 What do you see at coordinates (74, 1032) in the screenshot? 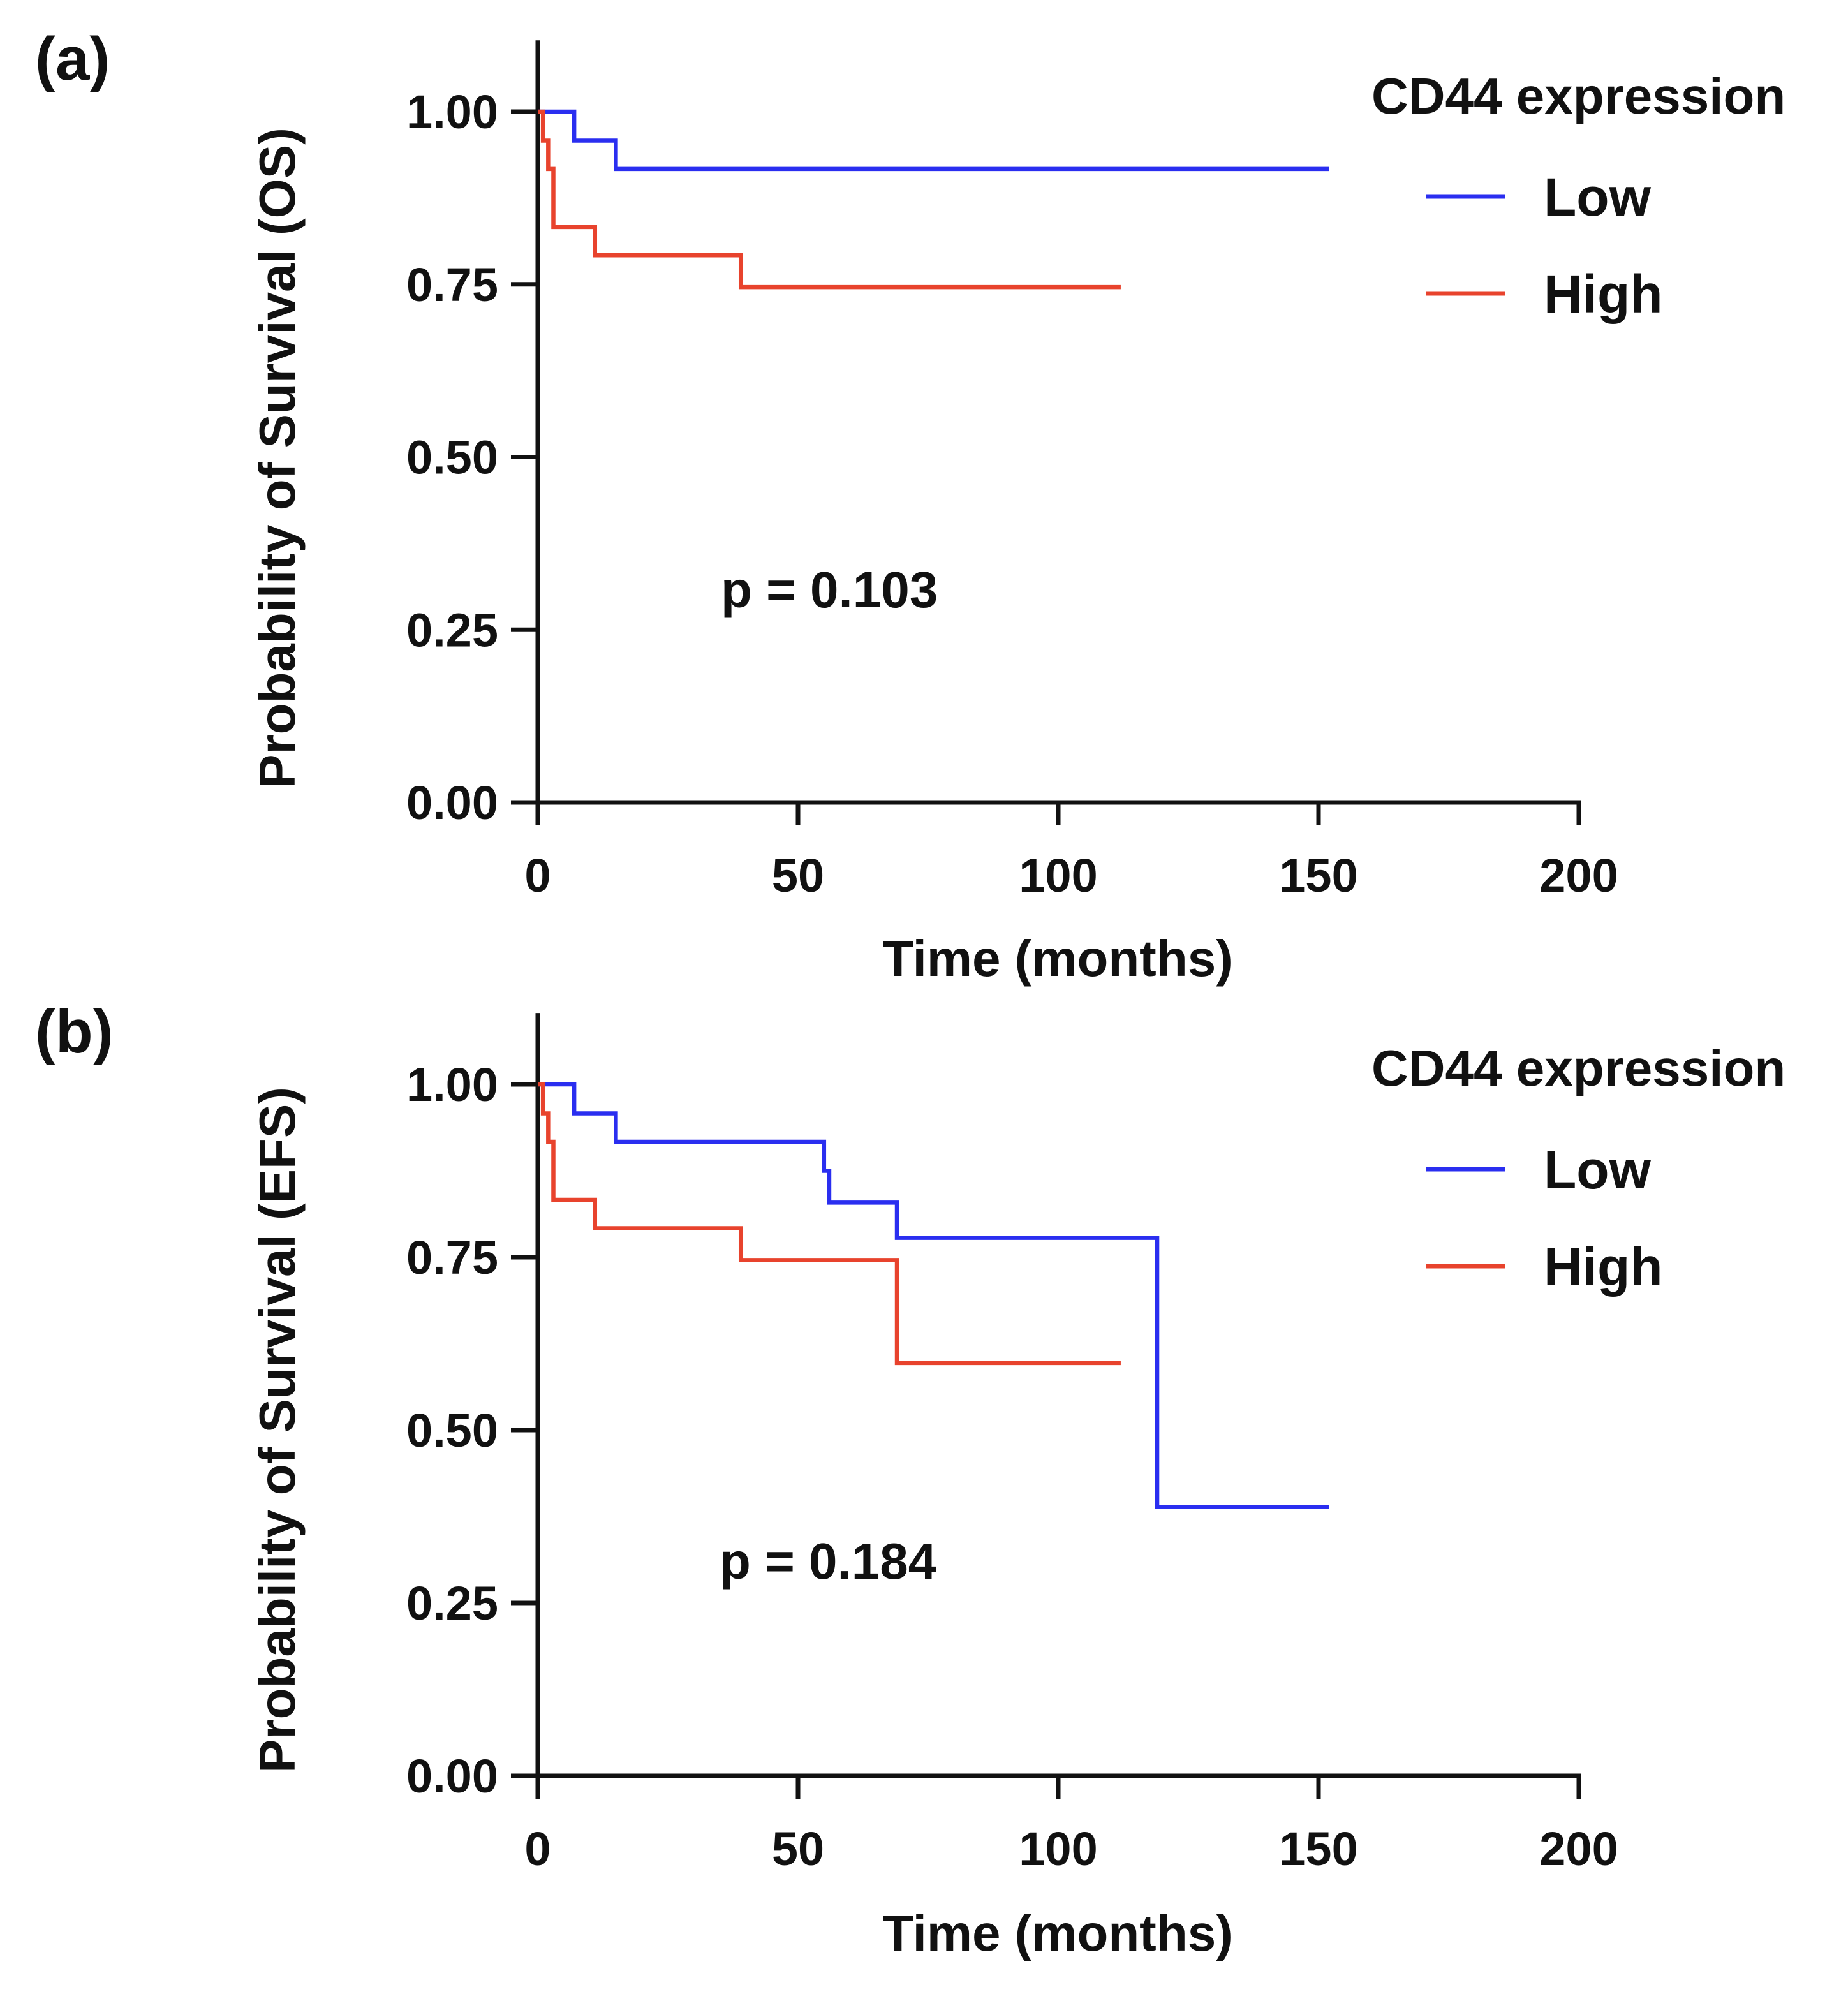
I see `panel-label: (b)` at bounding box center [74, 1032].